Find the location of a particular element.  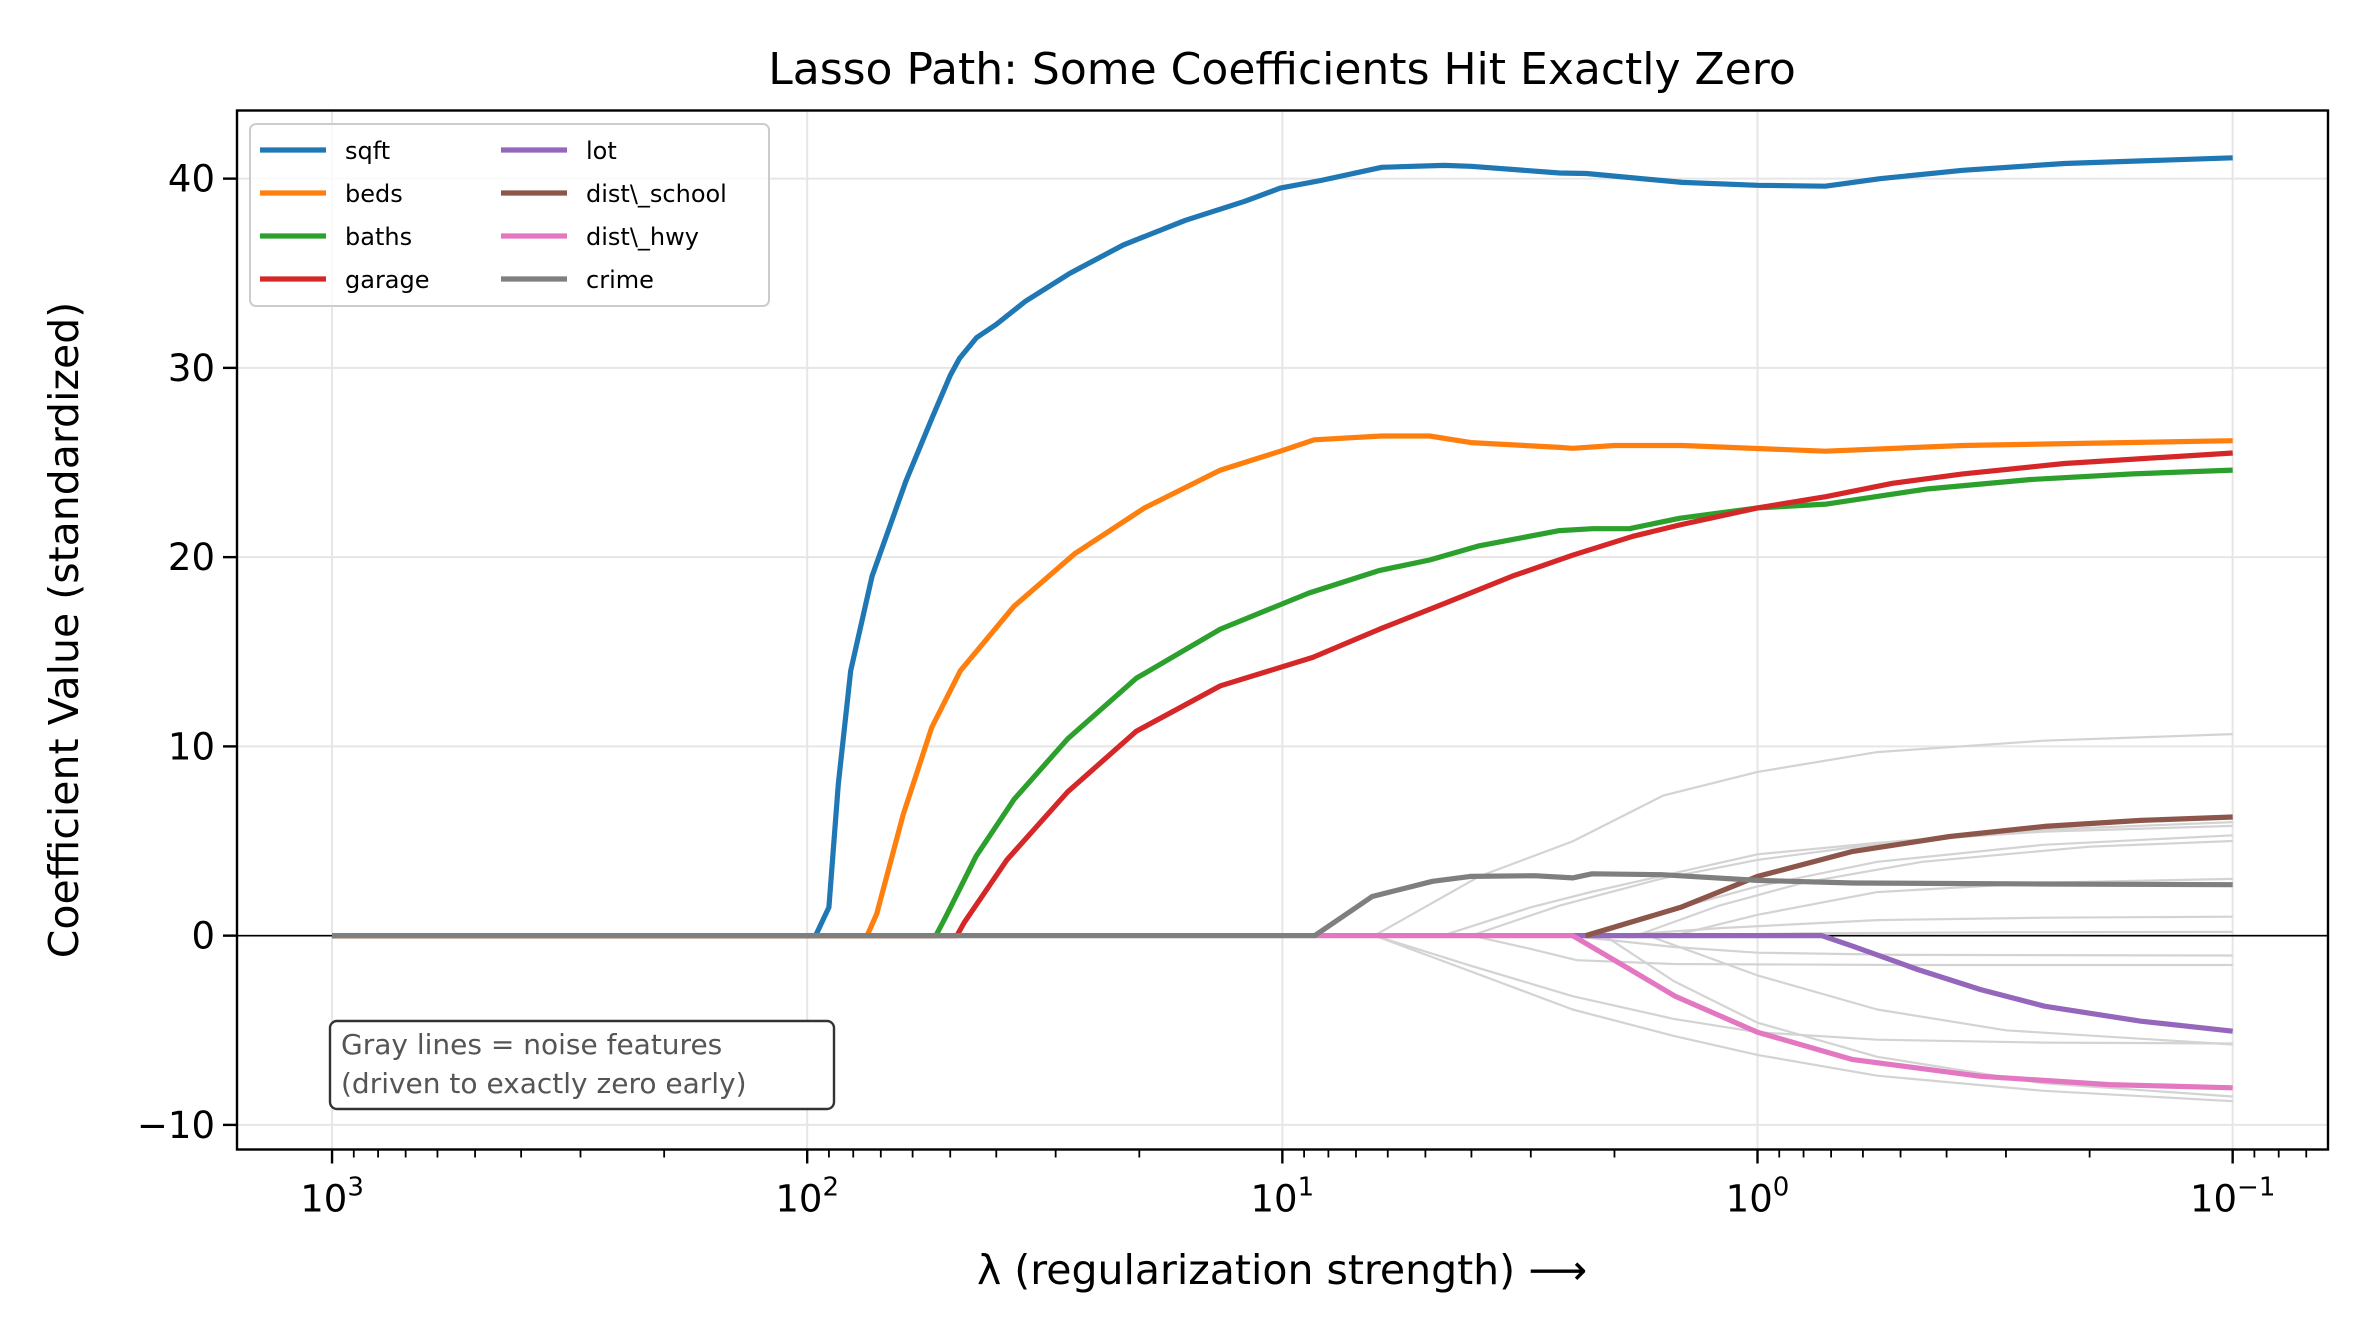

y-tick-label: 20 is located at coordinates (191, 557).